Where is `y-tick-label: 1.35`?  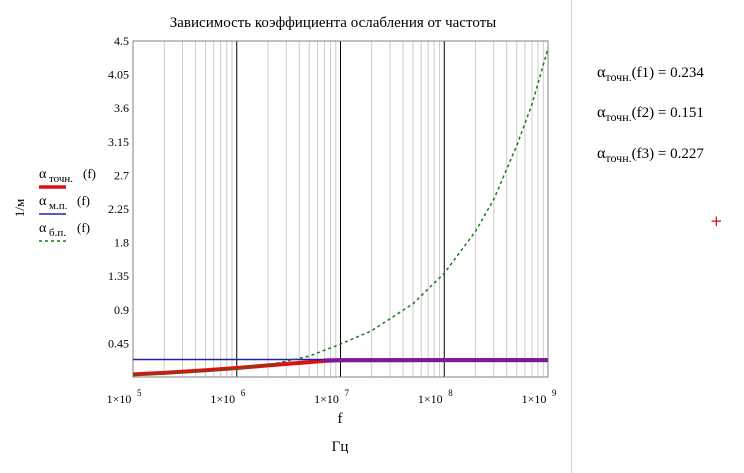 y-tick-label: 1.35 is located at coordinates (118, 276).